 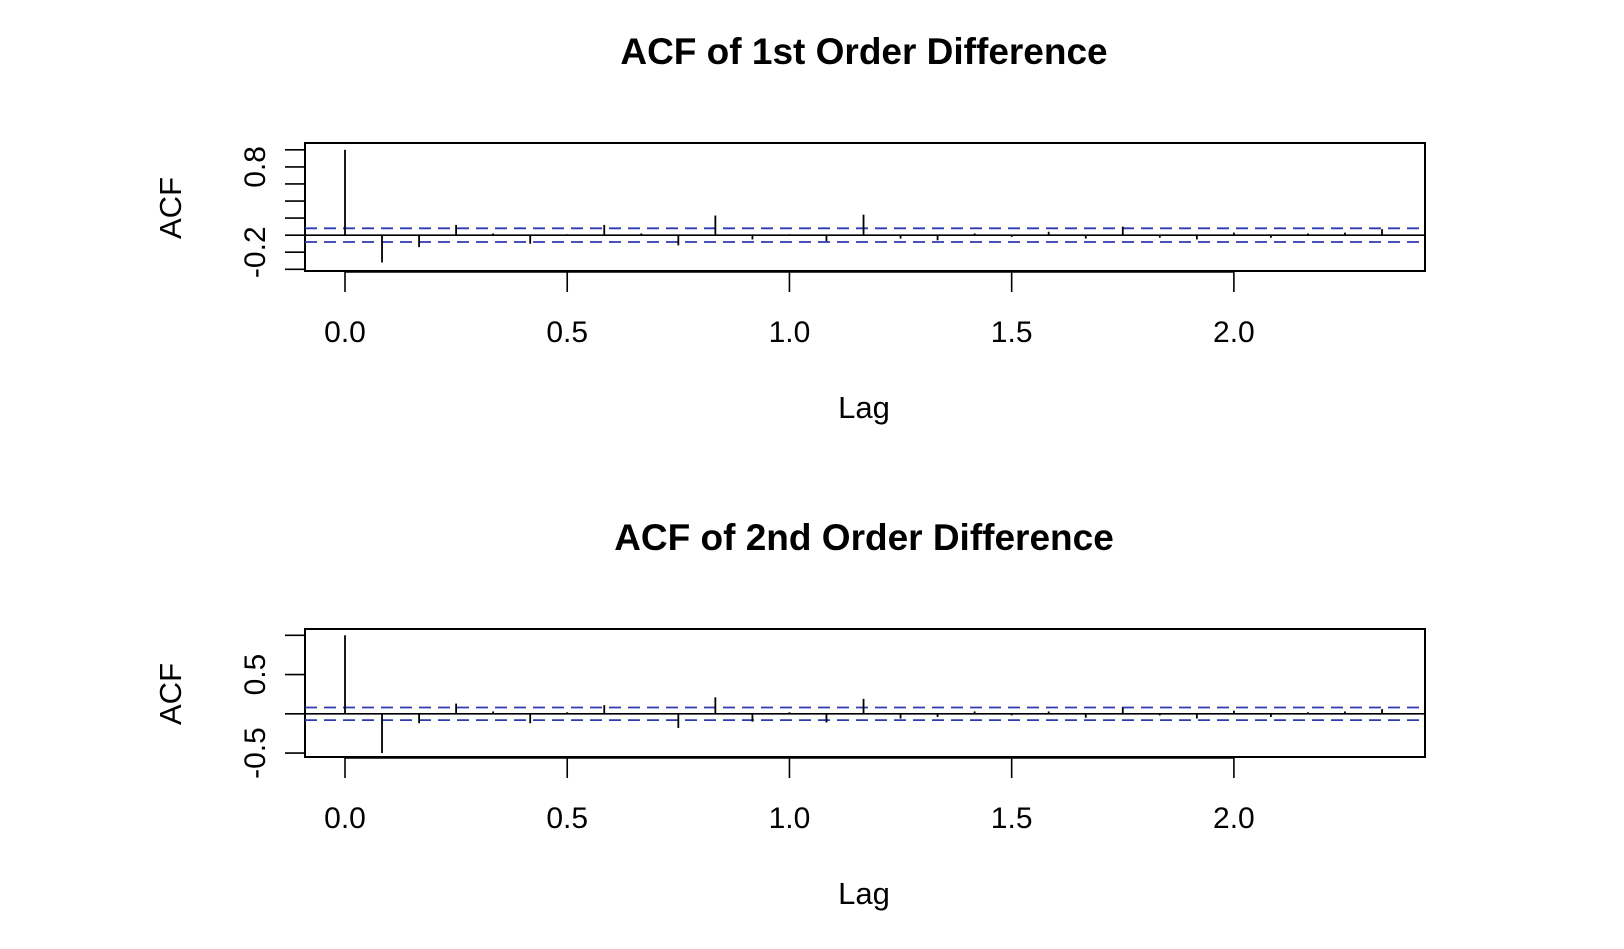 What do you see at coordinates (864, 407) in the screenshot?
I see `panel-1-x-axis-label: Lag` at bounding box center [864, 407].